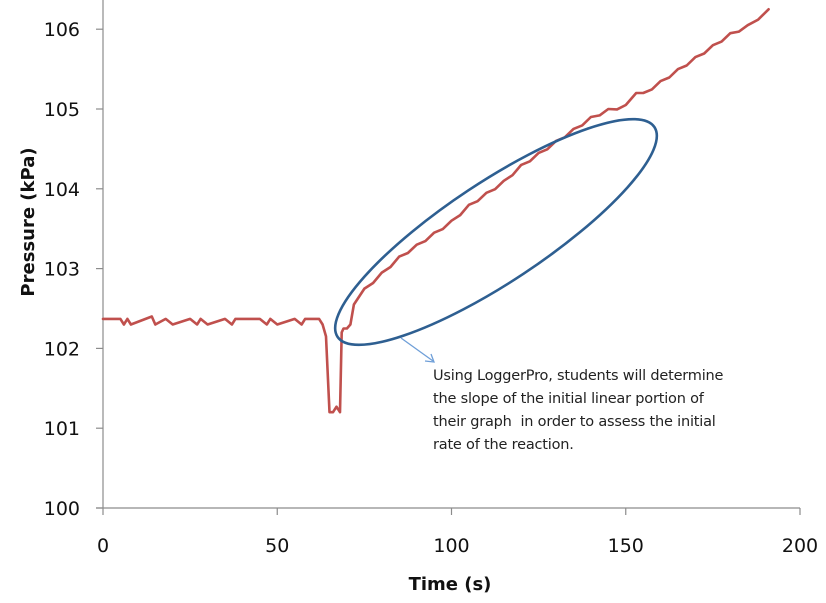  Describe the element at coordinates (503, 445) in the screenshot. I see `callout-line-4: rate of the reaction.` at that location.